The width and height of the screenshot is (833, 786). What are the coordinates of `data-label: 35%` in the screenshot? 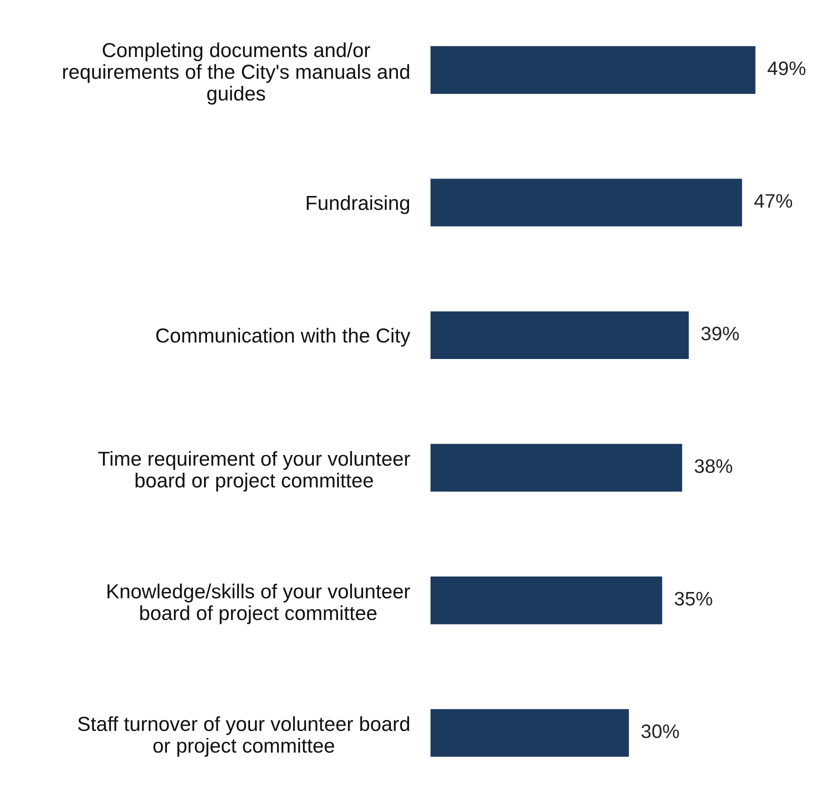 It's located at (693, 599).